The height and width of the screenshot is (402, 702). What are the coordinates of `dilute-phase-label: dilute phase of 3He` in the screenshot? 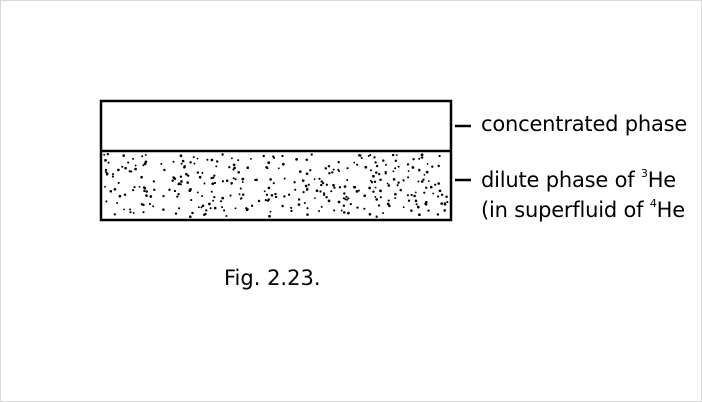 It's located at (579, 179).